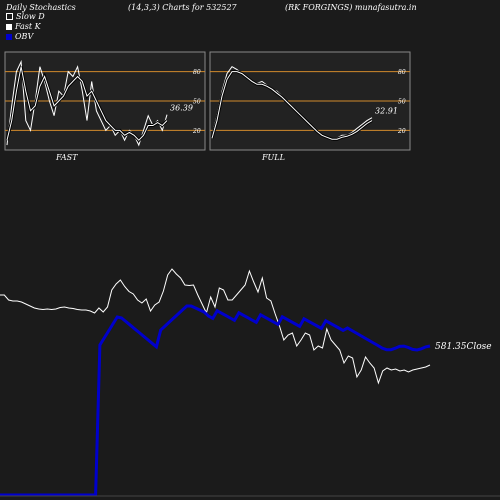 The width and height of the screenshot is (500, 500). What do you see at coordinates (30, 16) in the screenshot?
I see `legend-slow-d-label: Slow D` at bounding box center [30, 16].